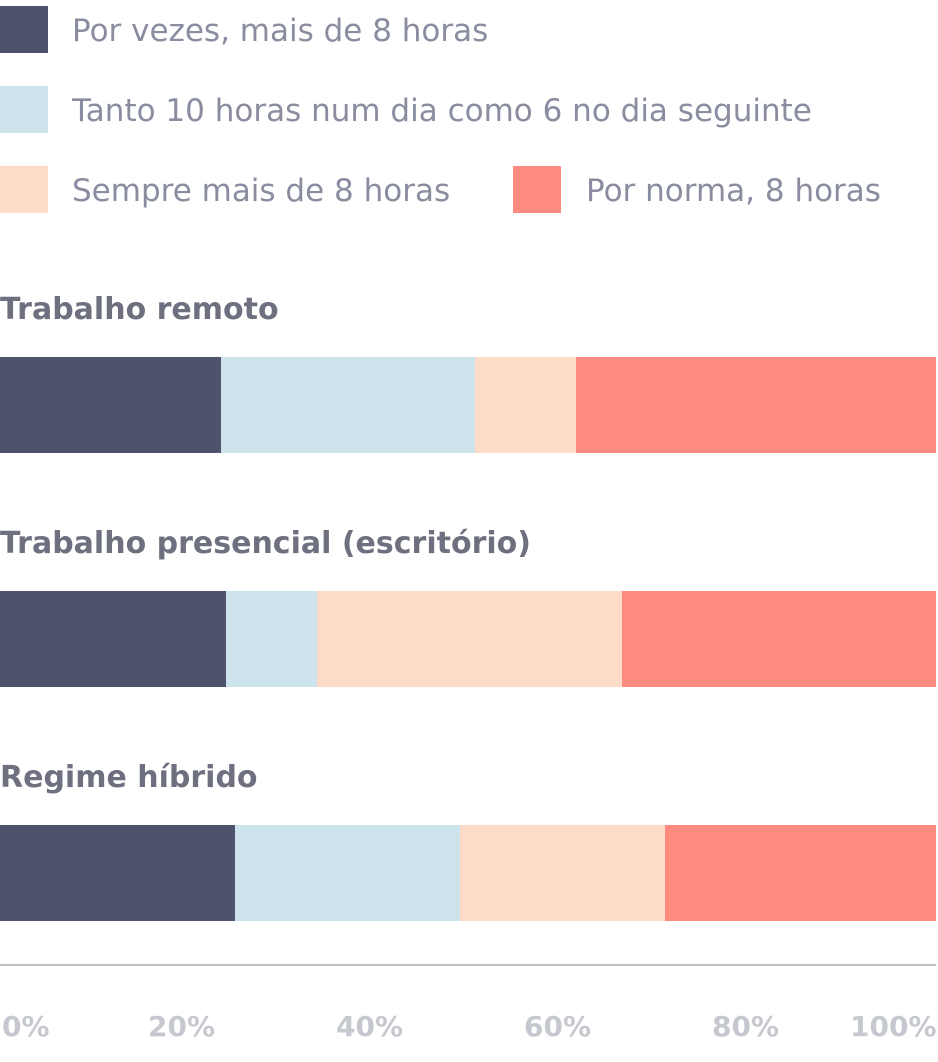  Describe the element at coordinates (746, 1026) in the screenshot. I see `x-tick-label-5: 80%` at that location.